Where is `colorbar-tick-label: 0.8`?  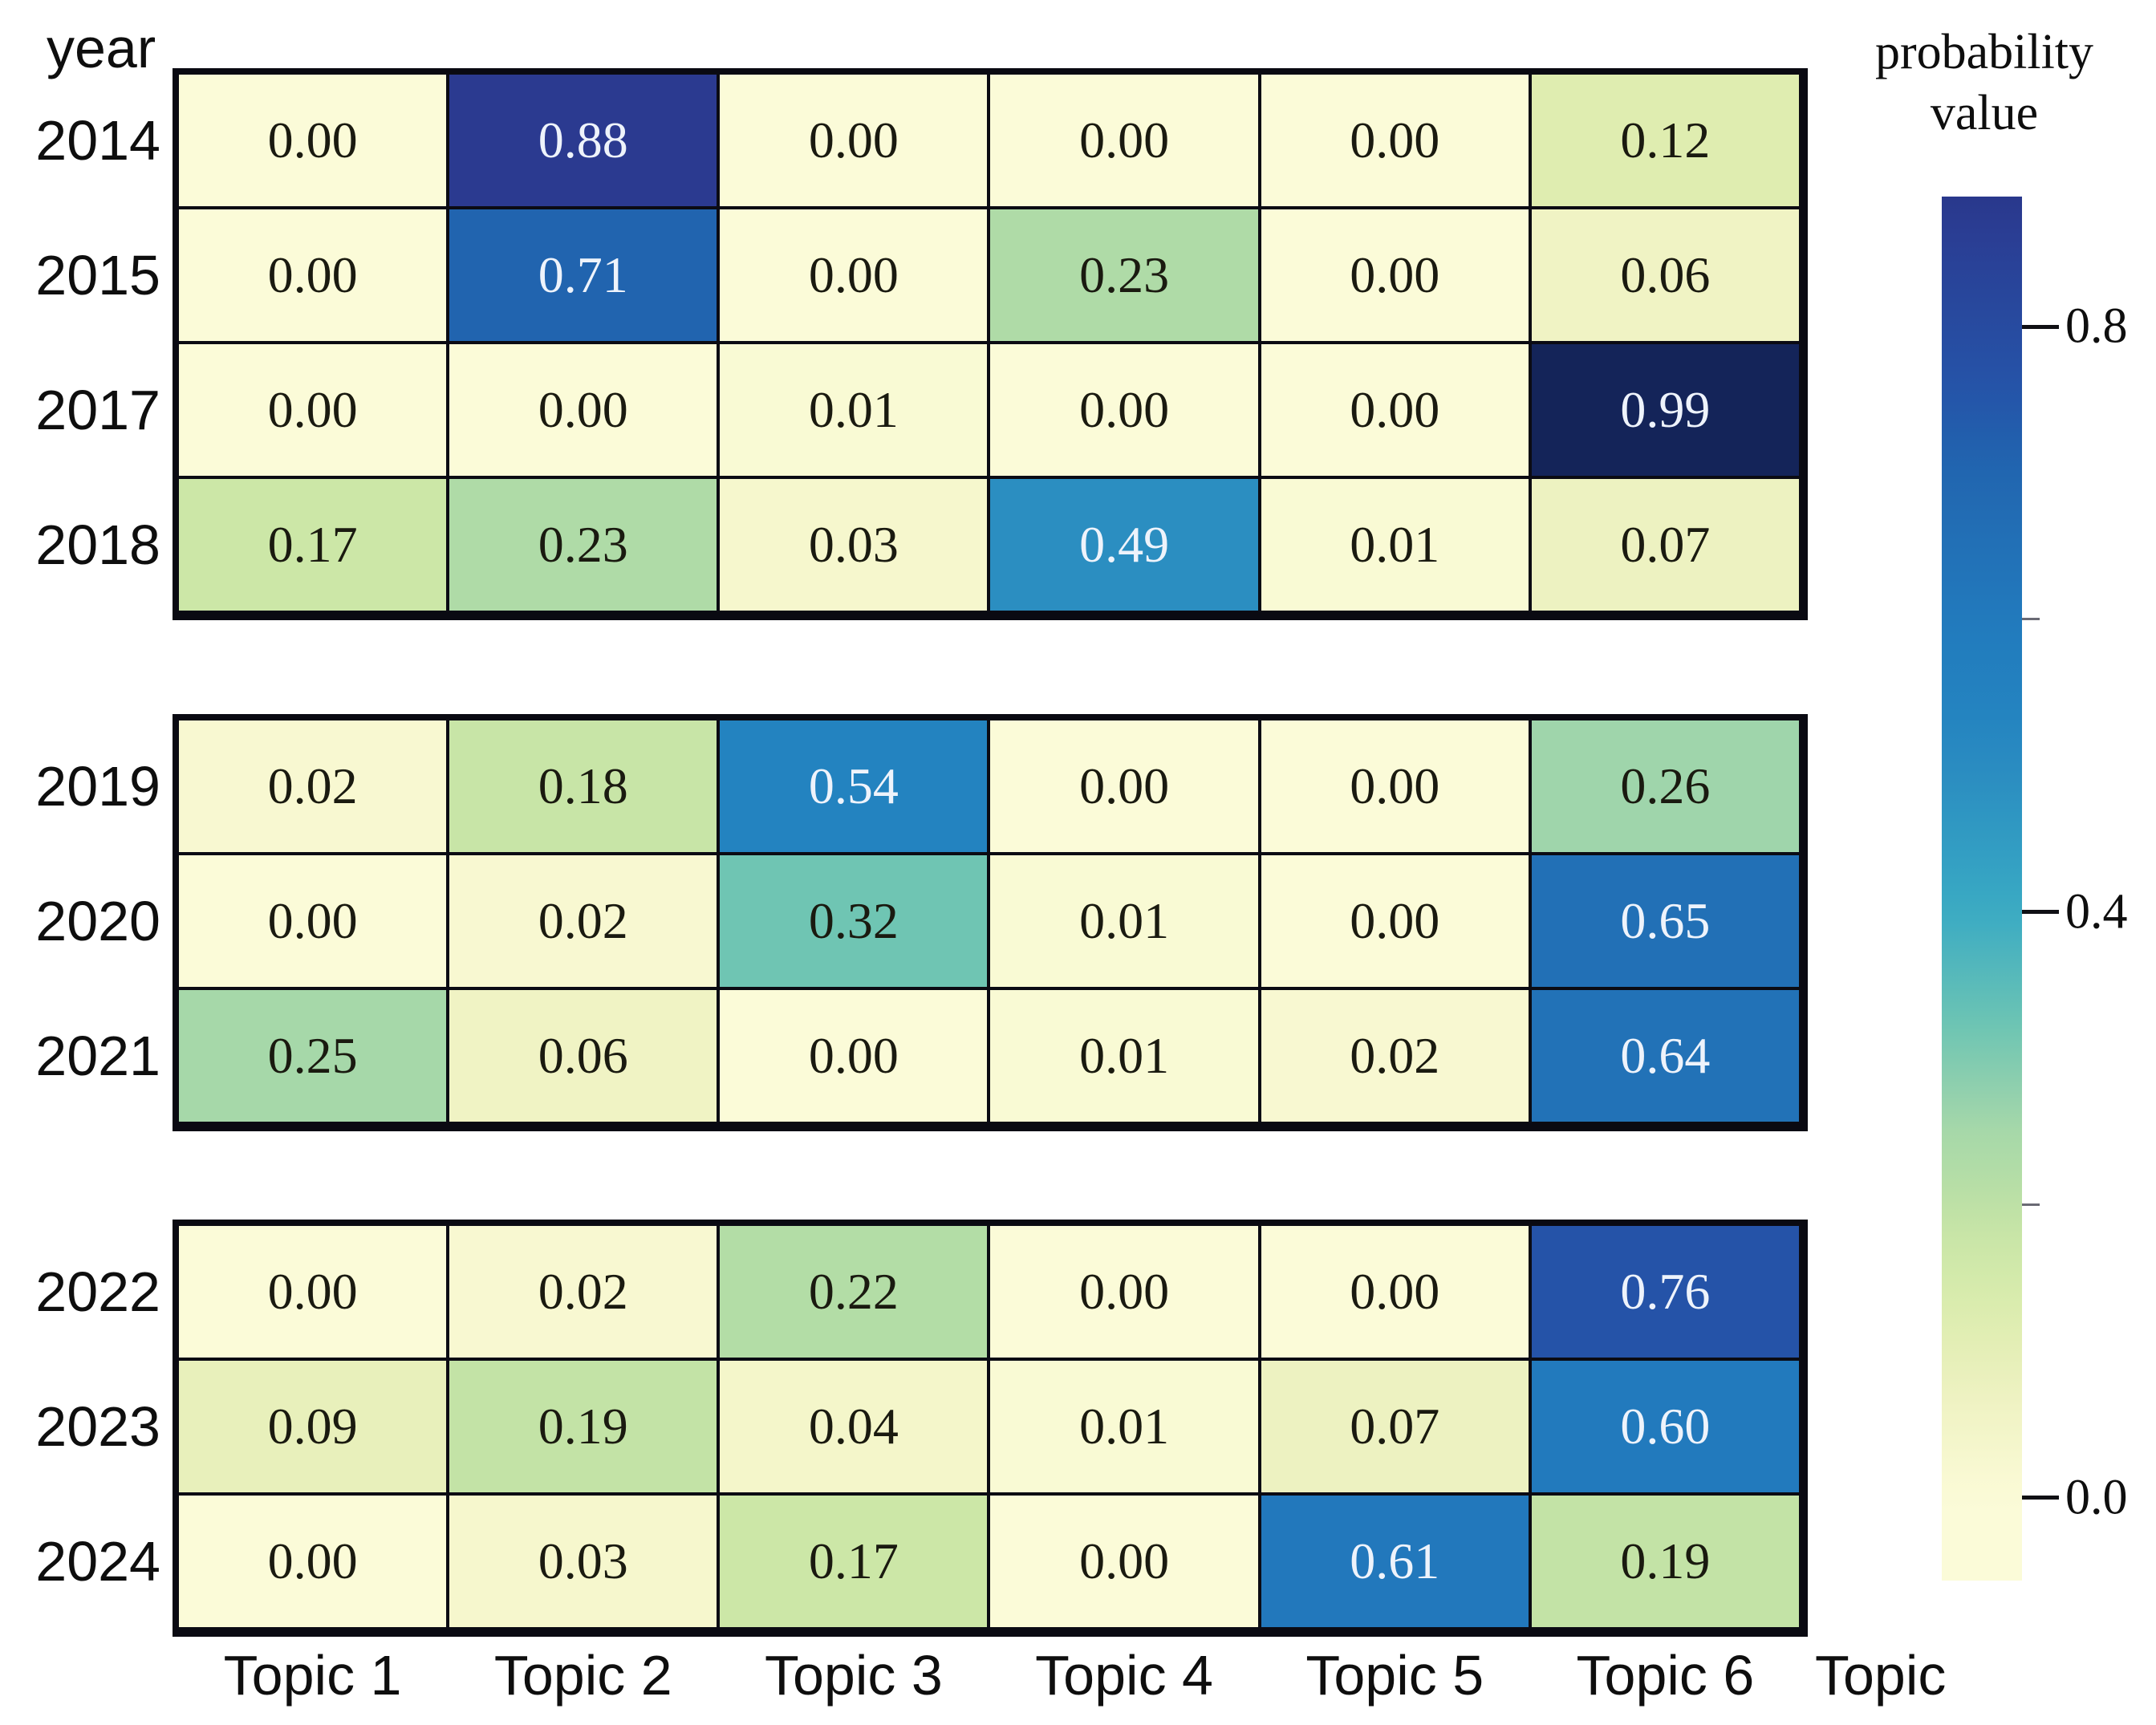 colorbar-tick-label: 0.8 is located at coordinates (2096, 326).